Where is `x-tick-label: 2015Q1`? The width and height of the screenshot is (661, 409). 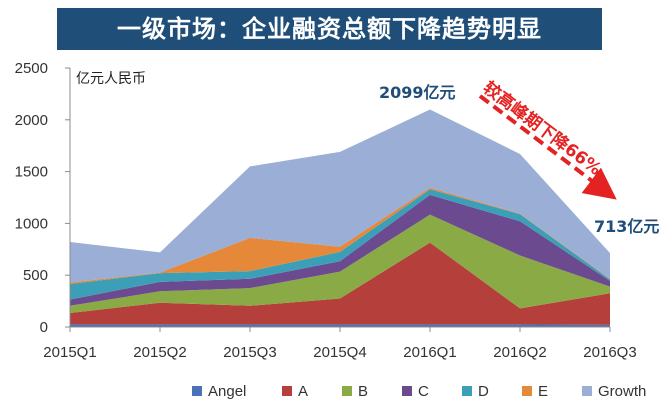
x-tick-label: 2015Q1 is located at coordinates (69, 352).